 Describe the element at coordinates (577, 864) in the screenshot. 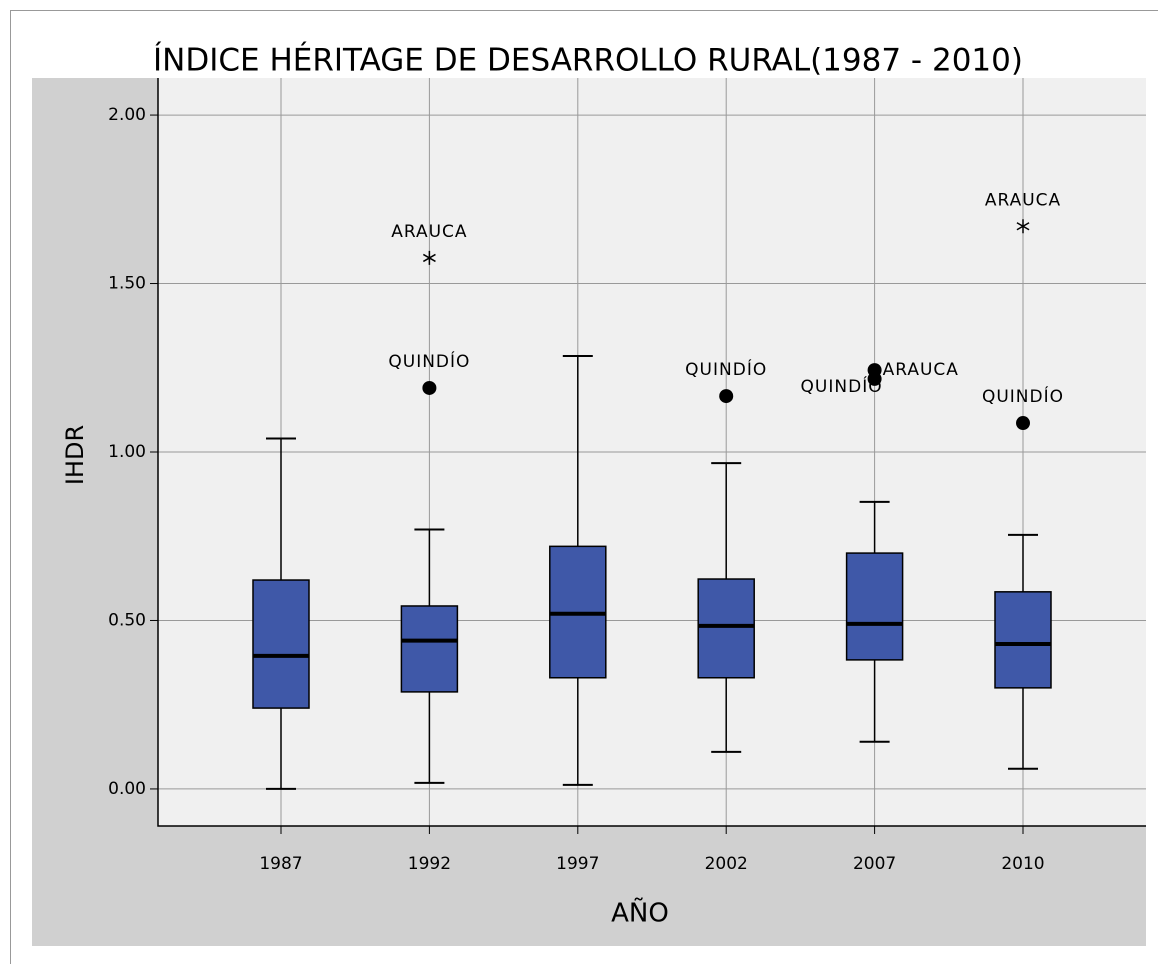

I see `x-tick-label: 1997` at that location.